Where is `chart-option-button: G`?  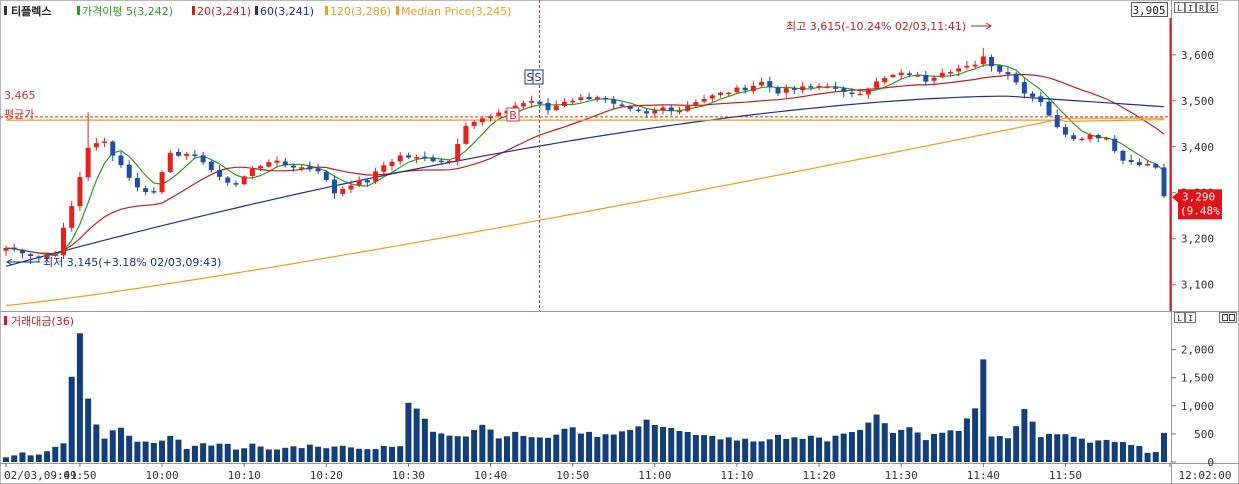 chart-option-button: G is located at coordinates (1212, 8).